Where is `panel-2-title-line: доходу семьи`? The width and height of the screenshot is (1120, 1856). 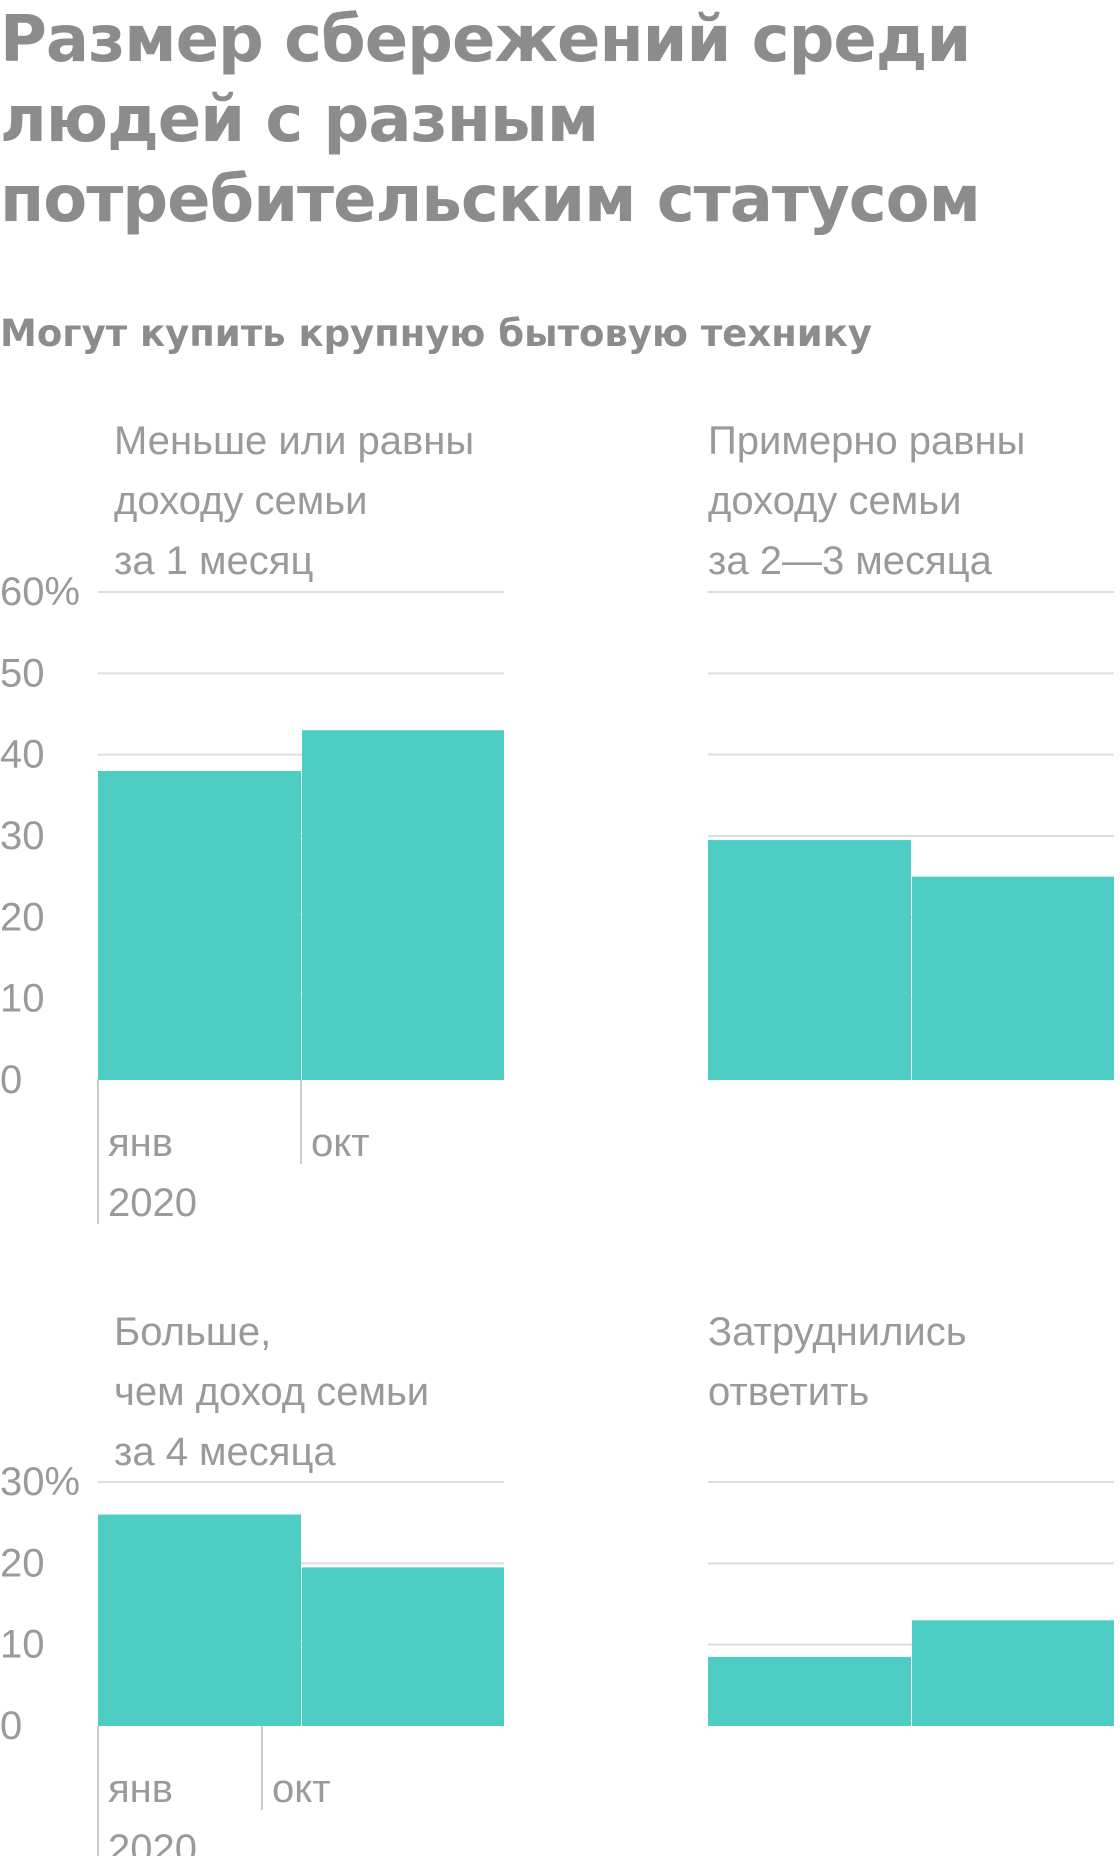 panel-2-title-line: доходу семьи is located at coordinates (834, 501).